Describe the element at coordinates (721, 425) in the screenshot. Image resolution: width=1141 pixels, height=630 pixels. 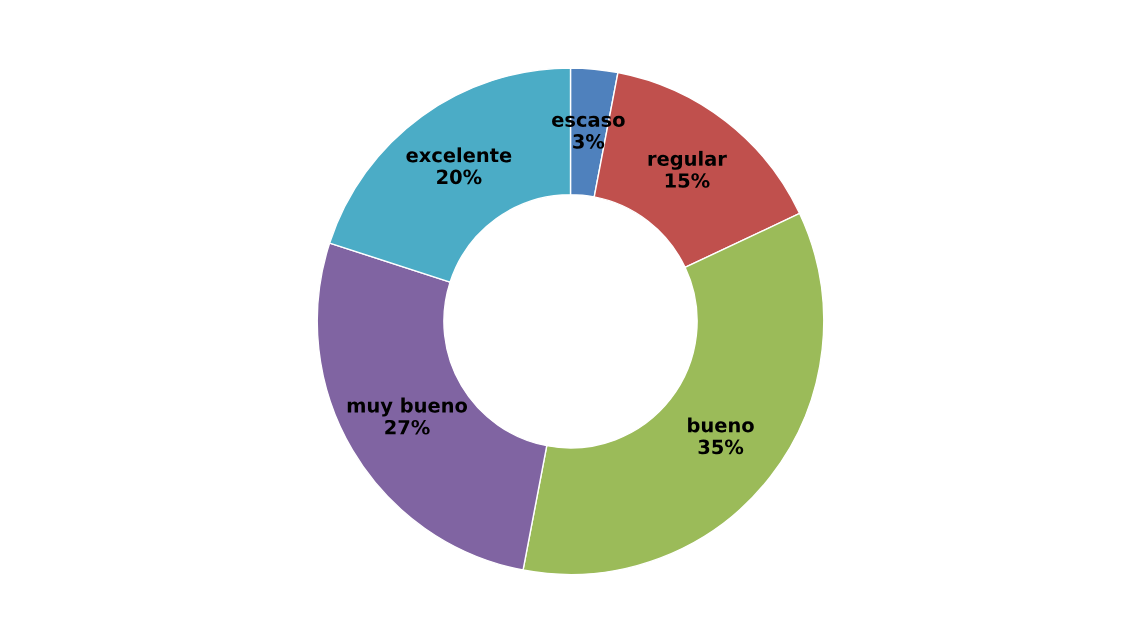
I see `slice-label: bueno` at that location.